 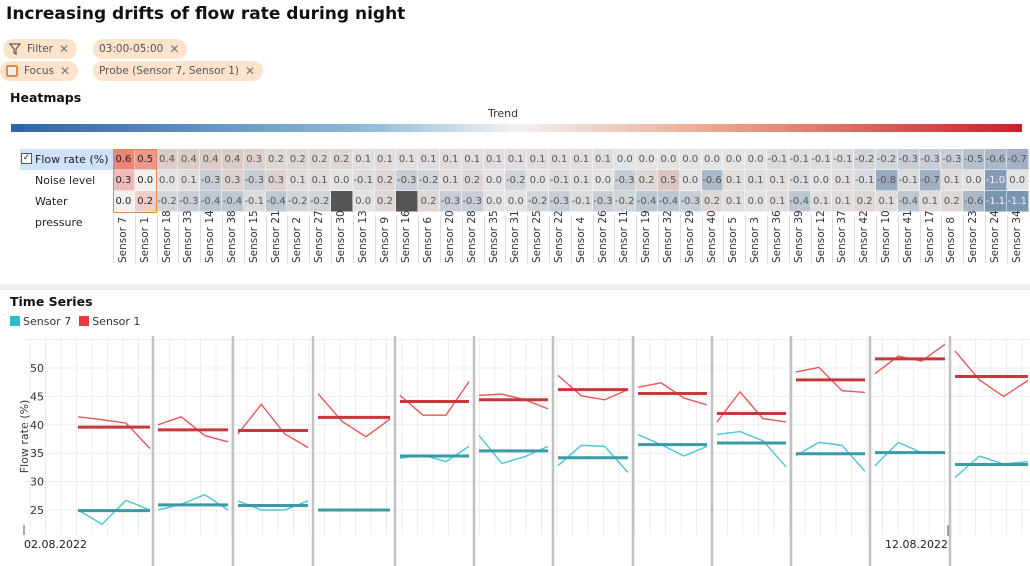 What do you see at coordinates (495, 236) in the screenshot?
I see `column-header: Sensor 35` at bounding box center [495, 236].